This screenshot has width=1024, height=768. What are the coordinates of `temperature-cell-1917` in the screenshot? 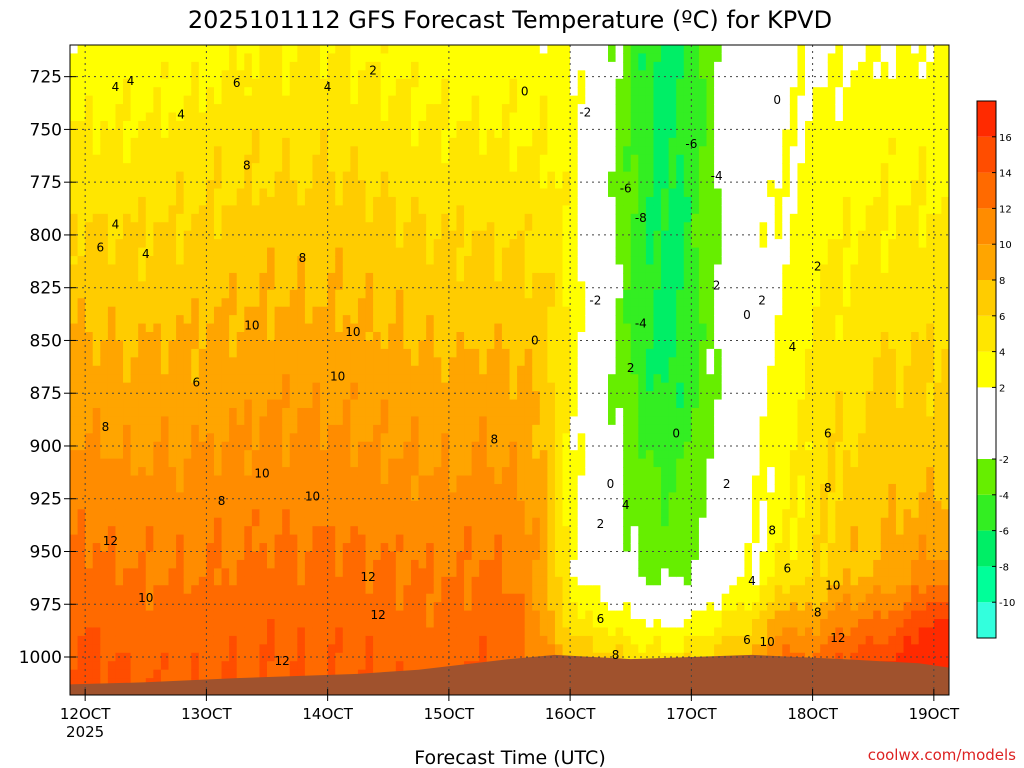 It's located at (256, 632).